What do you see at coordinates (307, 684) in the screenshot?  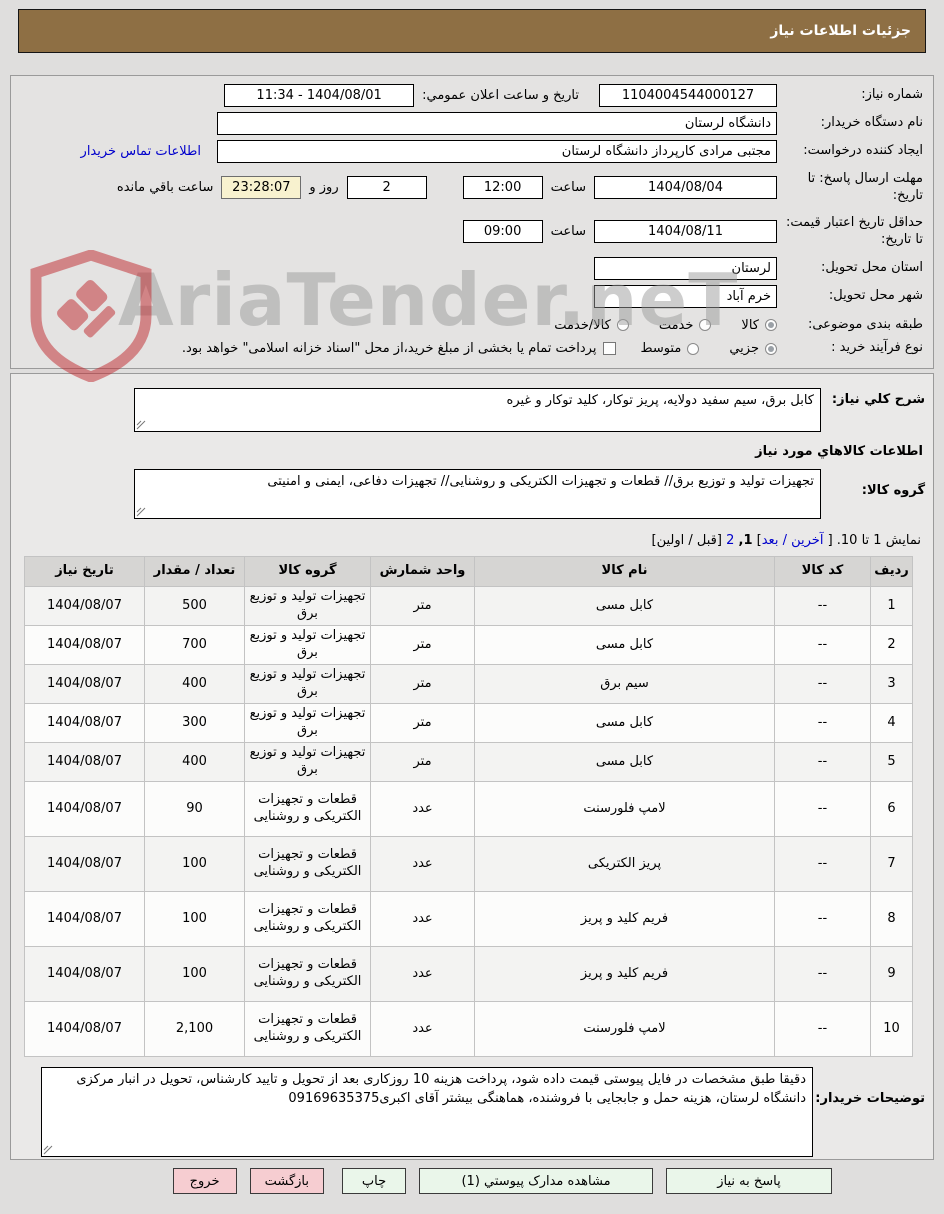 I see `table-cell: تجهیزات تولید و توزیع برق` at bounding box center [307, 684].